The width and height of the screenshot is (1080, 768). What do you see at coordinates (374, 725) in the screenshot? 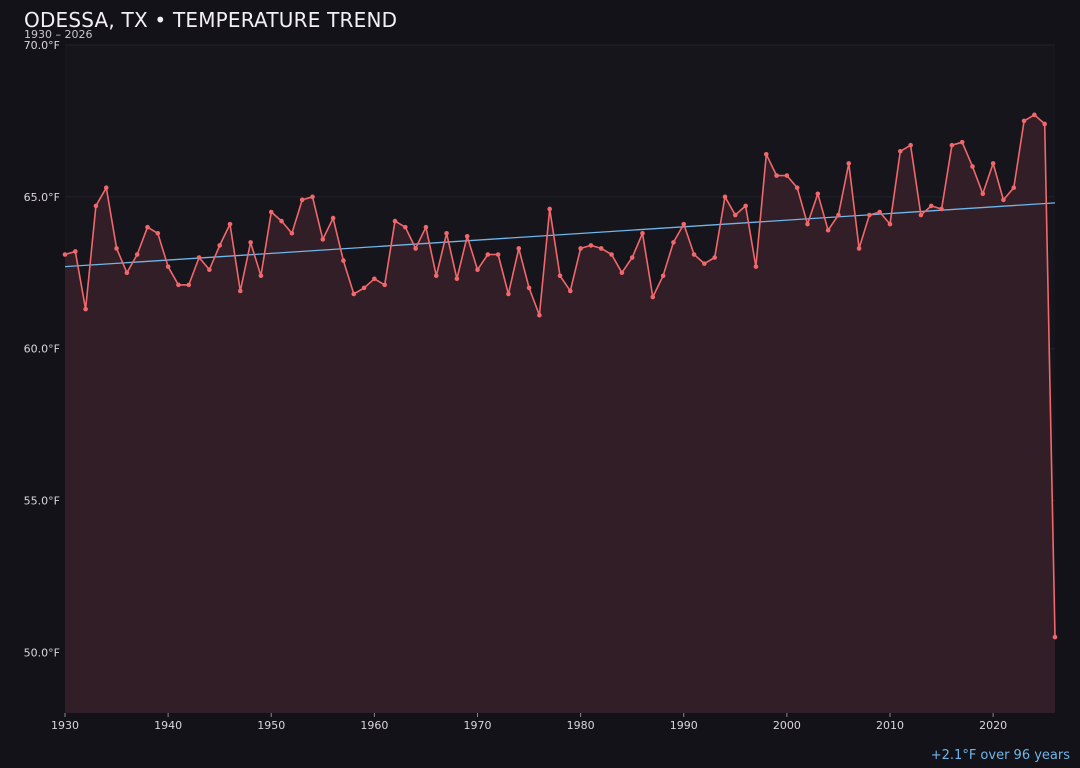
I see `x-tick-label: 1960` at bounding box center [374, 725].